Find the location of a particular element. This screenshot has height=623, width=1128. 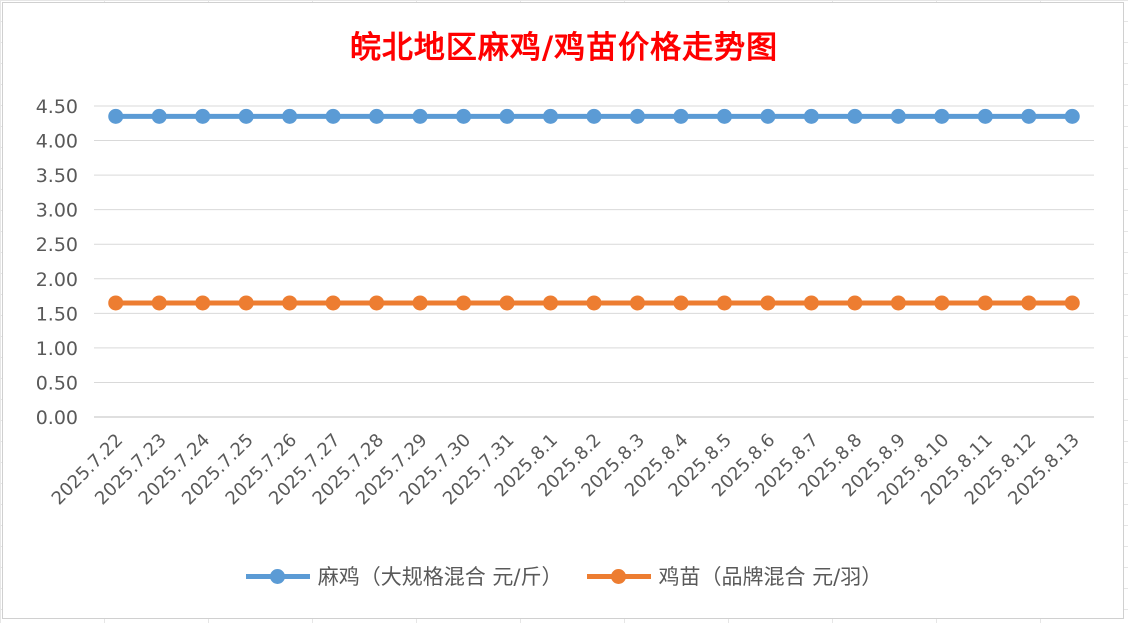

y-tick-label-9: 4.50 is located at coordinates (57, 107).